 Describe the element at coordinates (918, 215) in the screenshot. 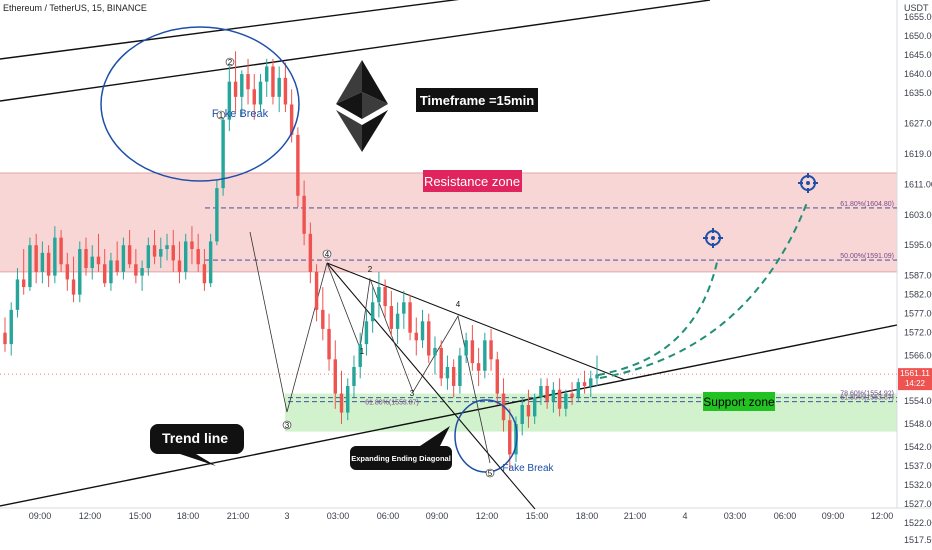

I see `y-tick-label: 1603.00` at that location.